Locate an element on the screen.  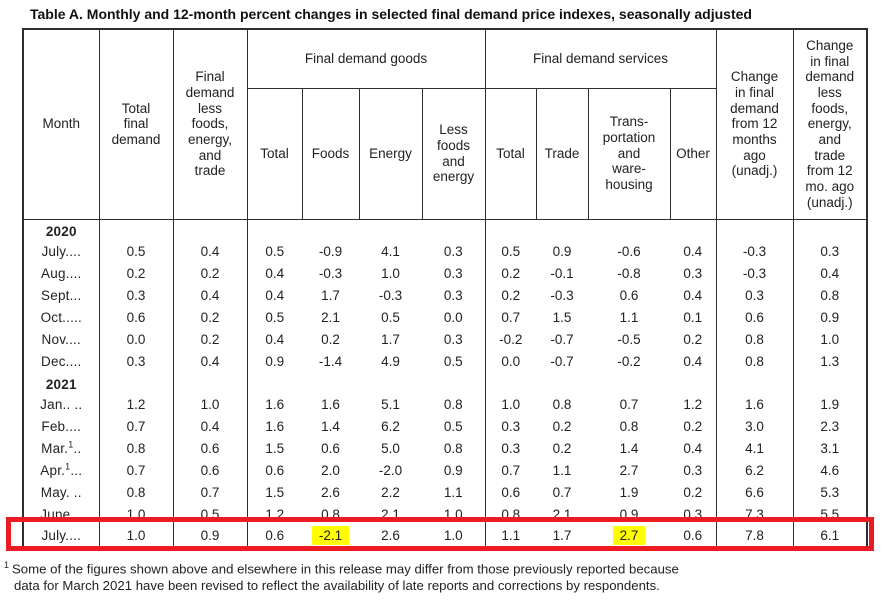
footnote-marker: 1 is located at coordinates (7, 565).